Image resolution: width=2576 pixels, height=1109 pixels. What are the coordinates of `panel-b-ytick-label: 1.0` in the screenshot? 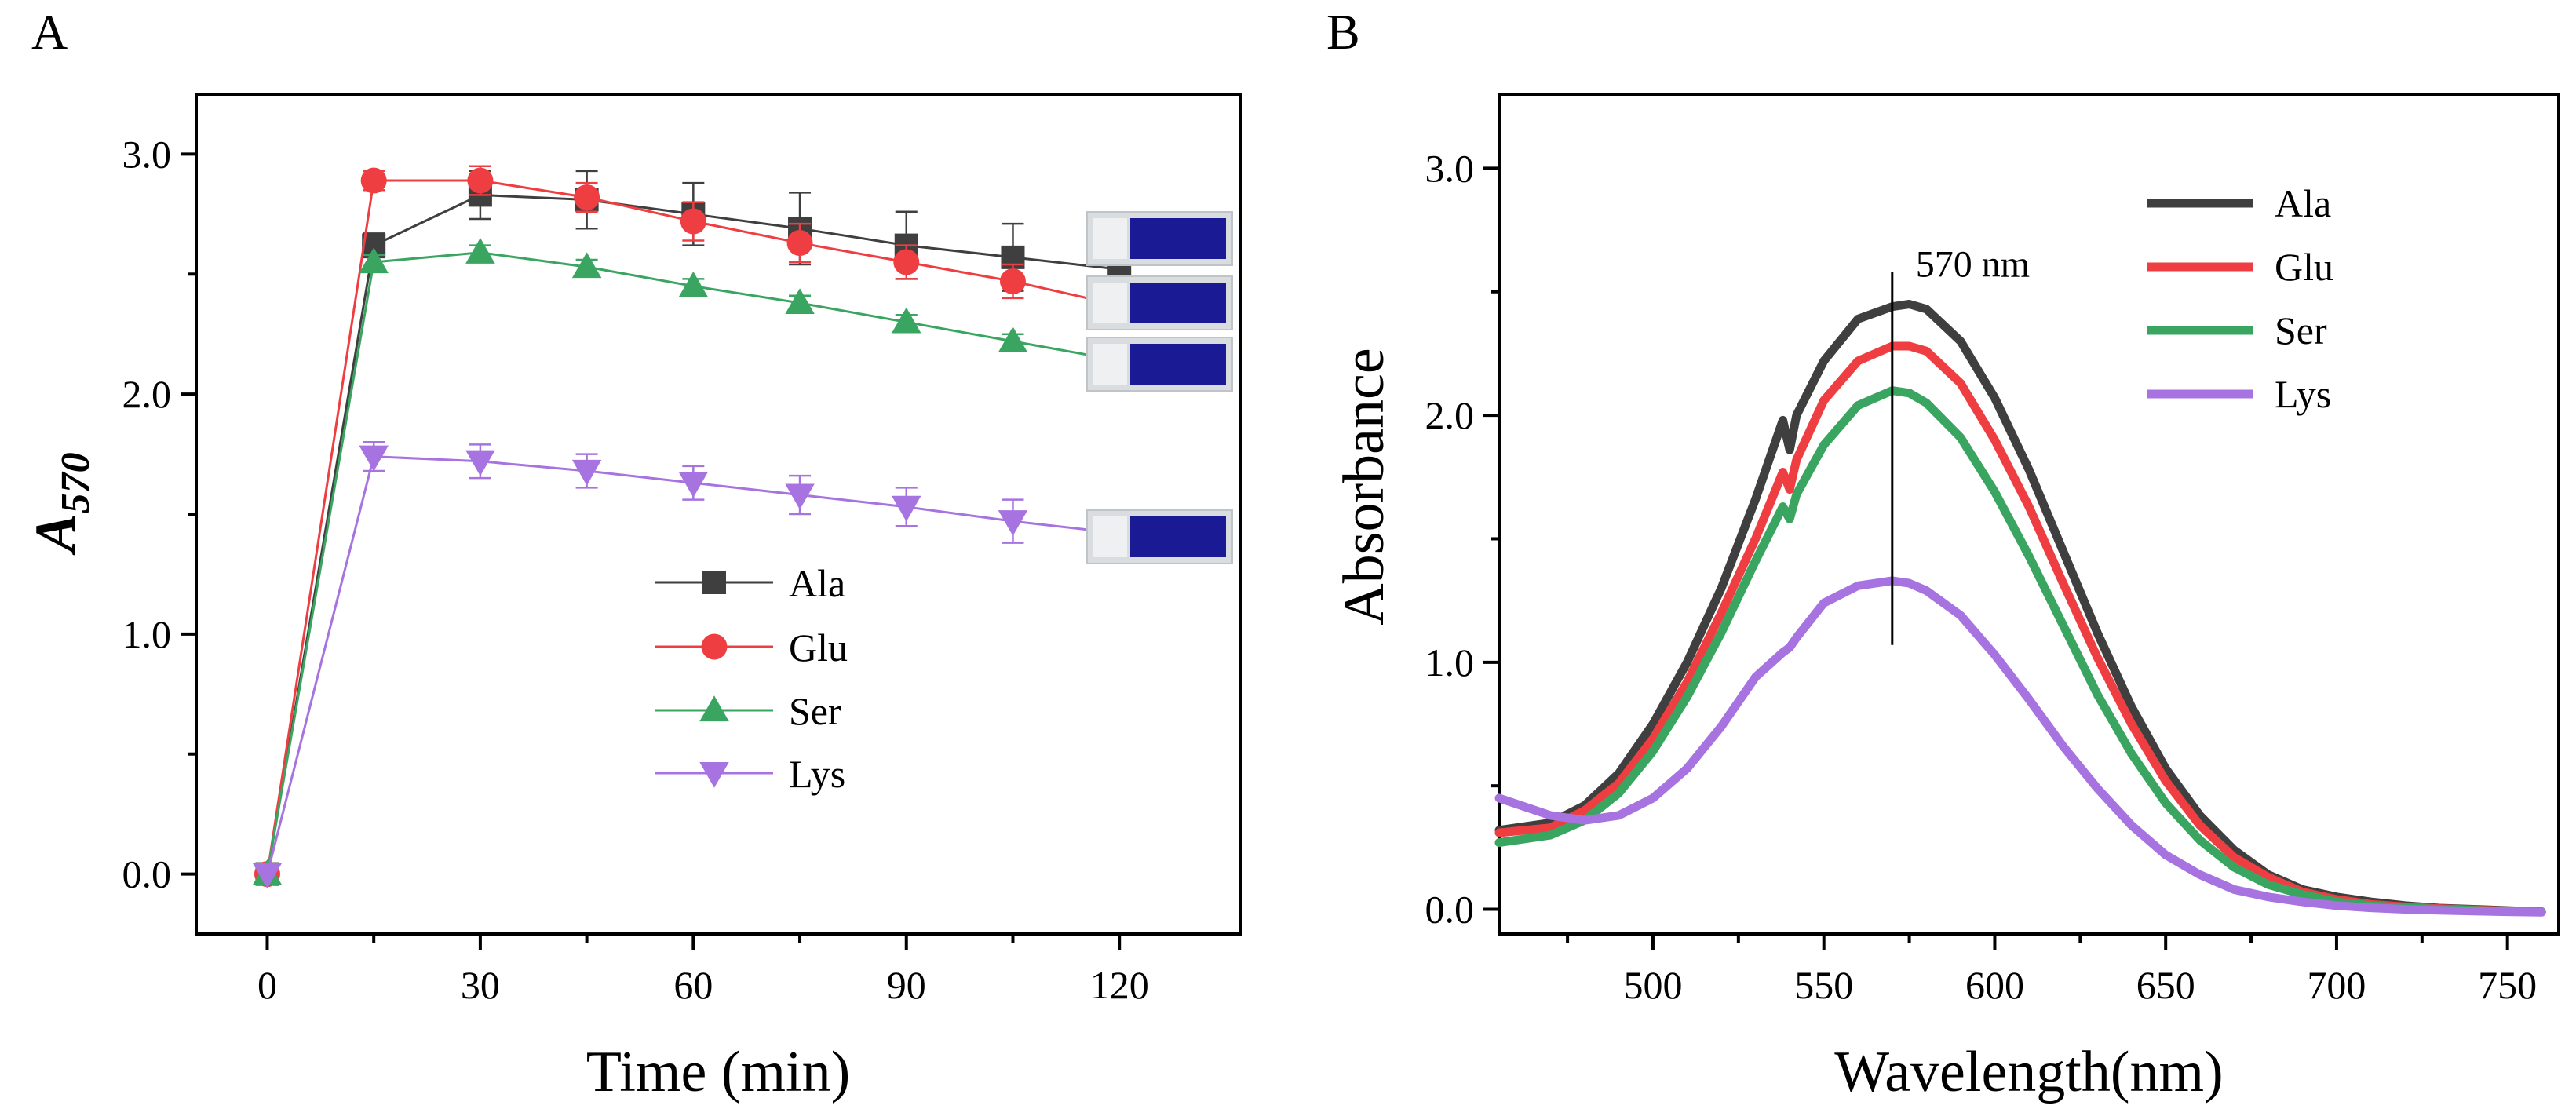 It's located at (1450, 662).